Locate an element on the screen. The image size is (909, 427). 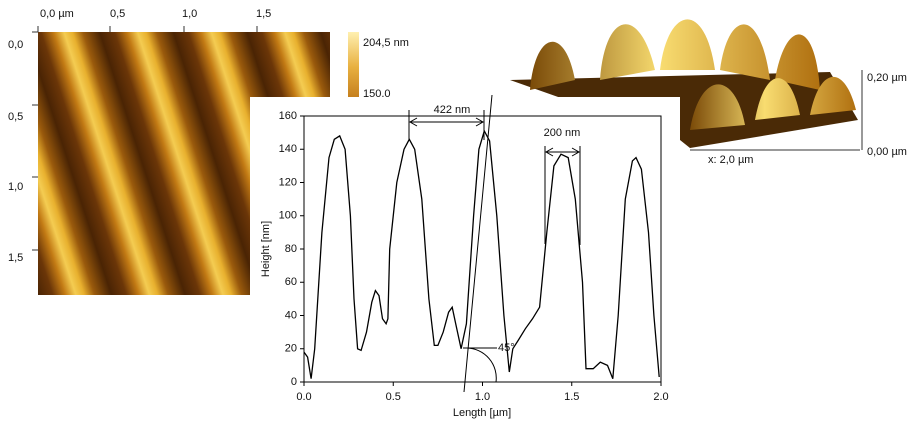
afm-left-label: 0,0 is located at coordinates (15, 45).